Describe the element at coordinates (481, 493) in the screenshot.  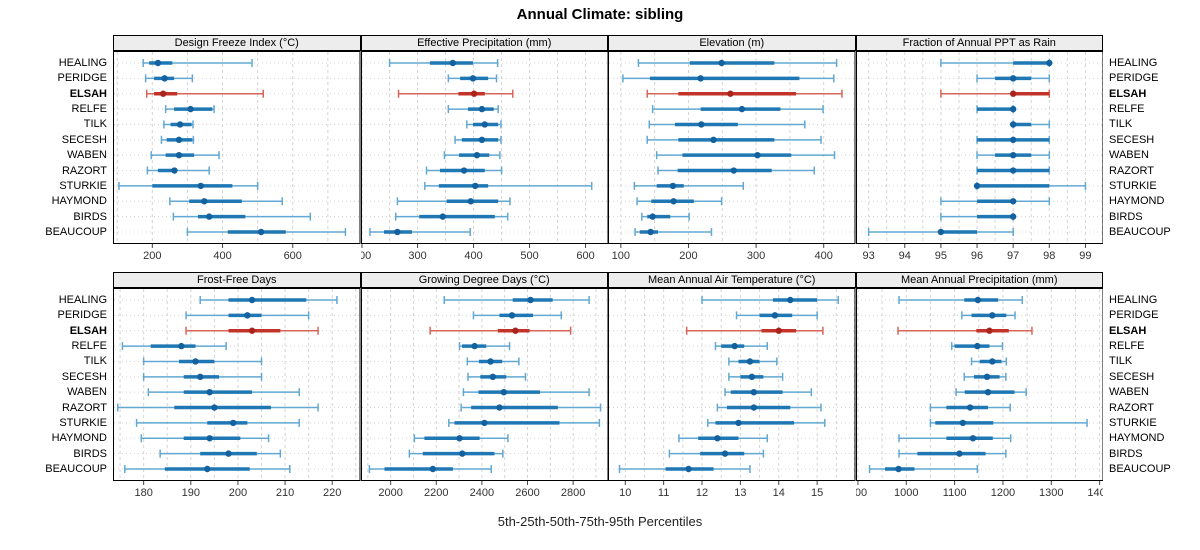
I see `axis-tick-label: 2400` at that location.